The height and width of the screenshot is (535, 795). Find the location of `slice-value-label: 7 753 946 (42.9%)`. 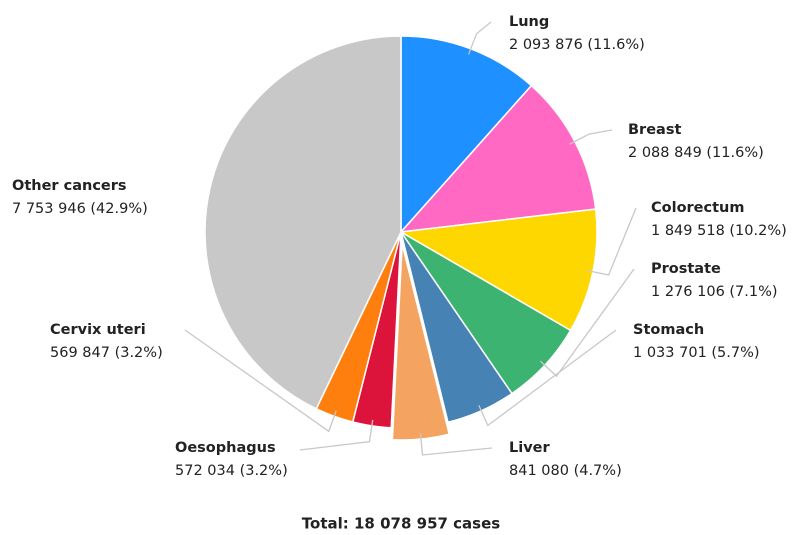

slice-value-label: 7 753 946 (42.9%) is located at coordinates (80, 209).